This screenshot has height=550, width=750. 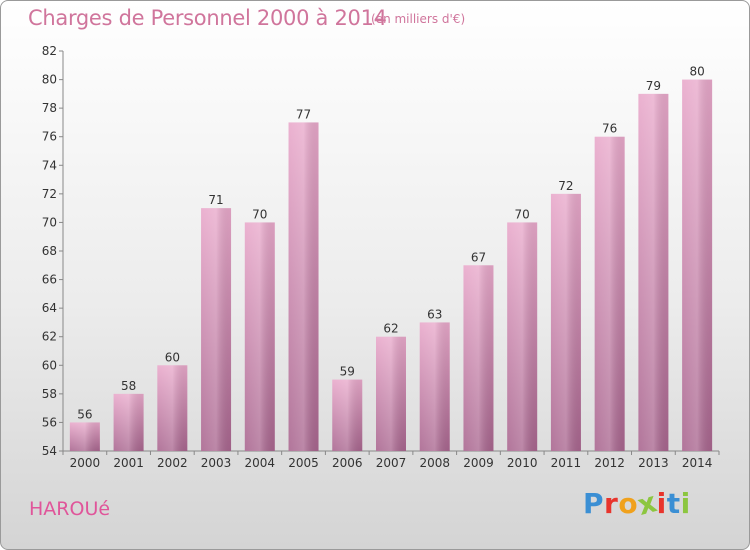 What do you see at coordinates (522, 463) in the screenshot?
I see `x-tick-label: 2010` at bounding box center [522, 463].